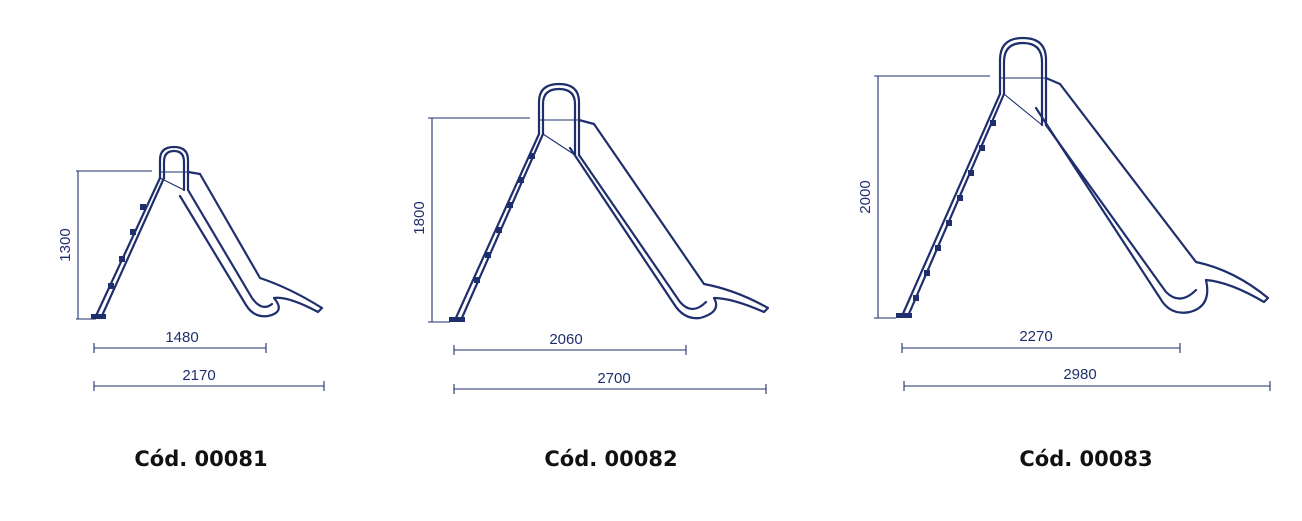 This screenshot has height=521, width=1302. Describe the element at coordinates (1079, 374) in the screenshot. I see `total-length-label: 2980` at that location.